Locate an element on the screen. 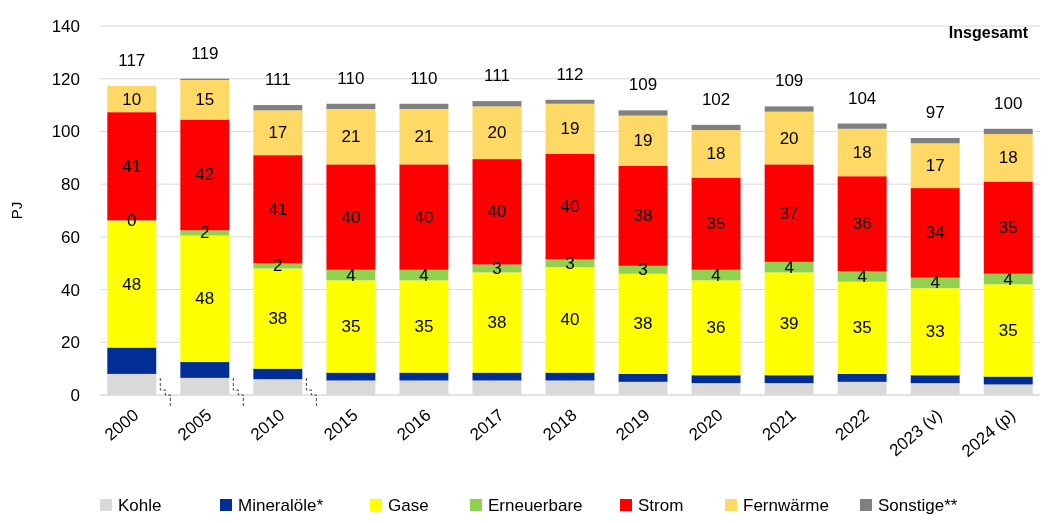  data-label: 3 is located at coordinates (570, 263).